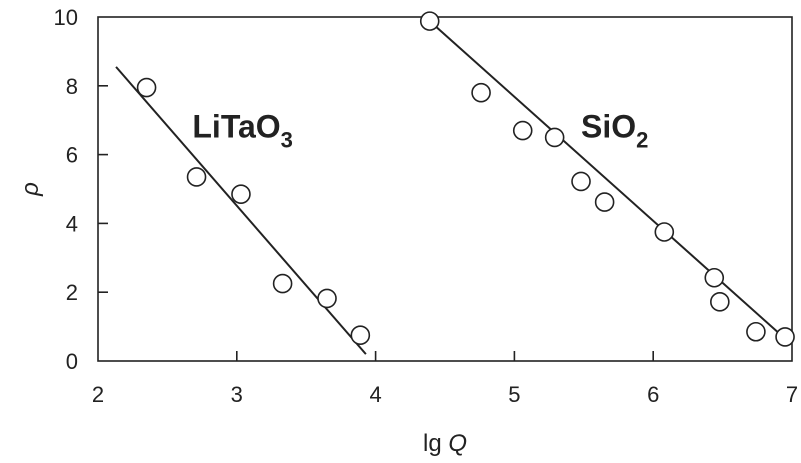 This screenshot has height=463, width=801. Describe the element at coordinates (375, 394) in the screenshot. I see `x-tick-label: 4` at that location.